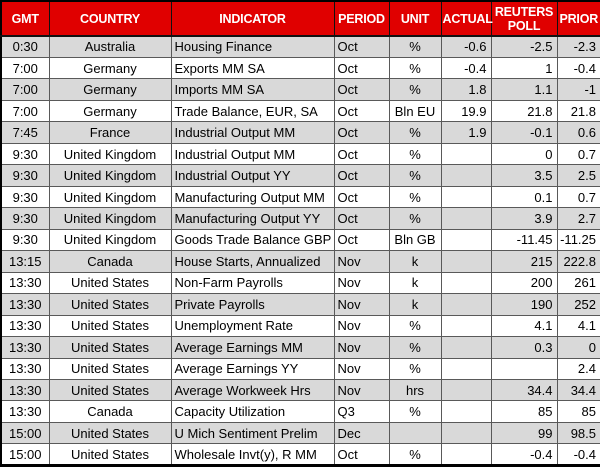 Image resolution: width=600 pixels, height=467 pixels. Describe the element at coordinates (415, 111) in the screenshot. I see `cell-unit: Bln EU` at that location.